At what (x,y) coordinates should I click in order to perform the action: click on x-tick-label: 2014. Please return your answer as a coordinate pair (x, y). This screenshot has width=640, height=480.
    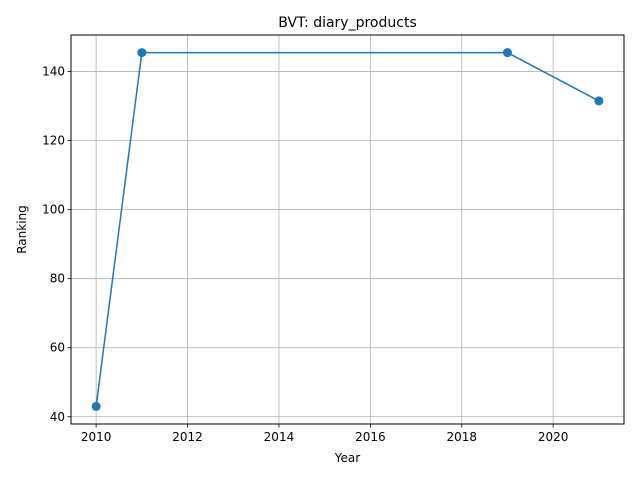
    Looking at the image, I should click on (279, 437).